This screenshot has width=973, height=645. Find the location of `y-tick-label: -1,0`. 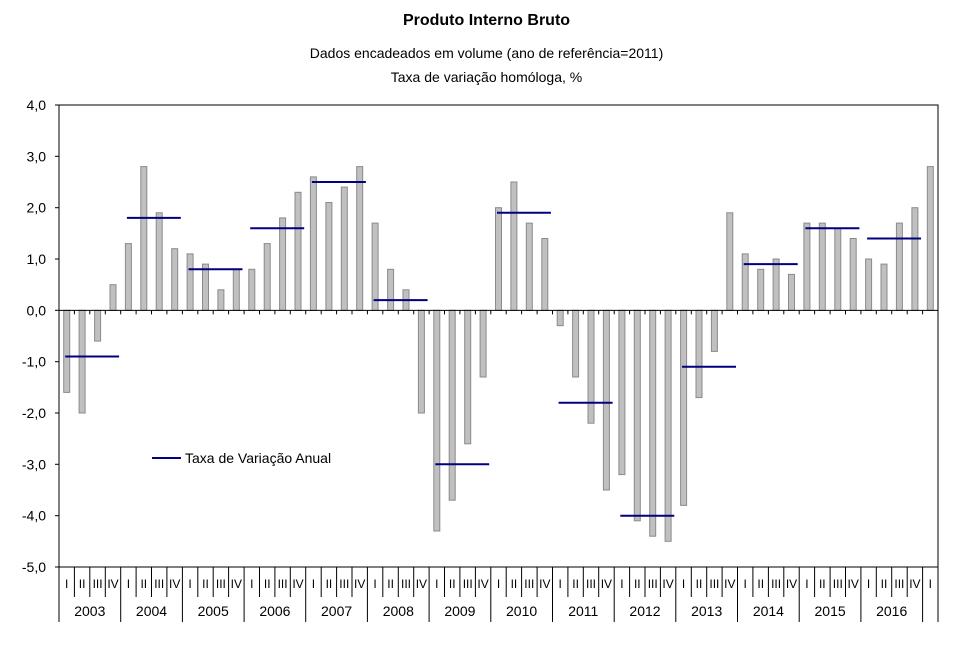

y-tick-label: -1,0 is located at coordinates (34, 362).